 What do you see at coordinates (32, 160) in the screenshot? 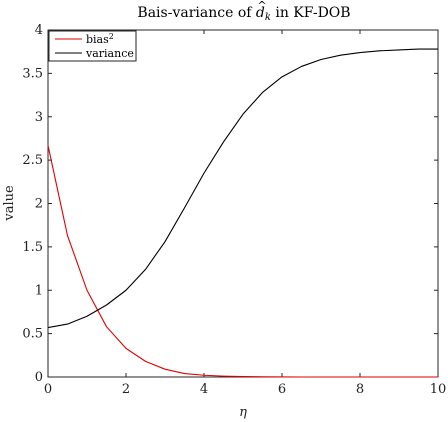
I see `y-tick-label: 2.5` at bounding box center [32, 160].